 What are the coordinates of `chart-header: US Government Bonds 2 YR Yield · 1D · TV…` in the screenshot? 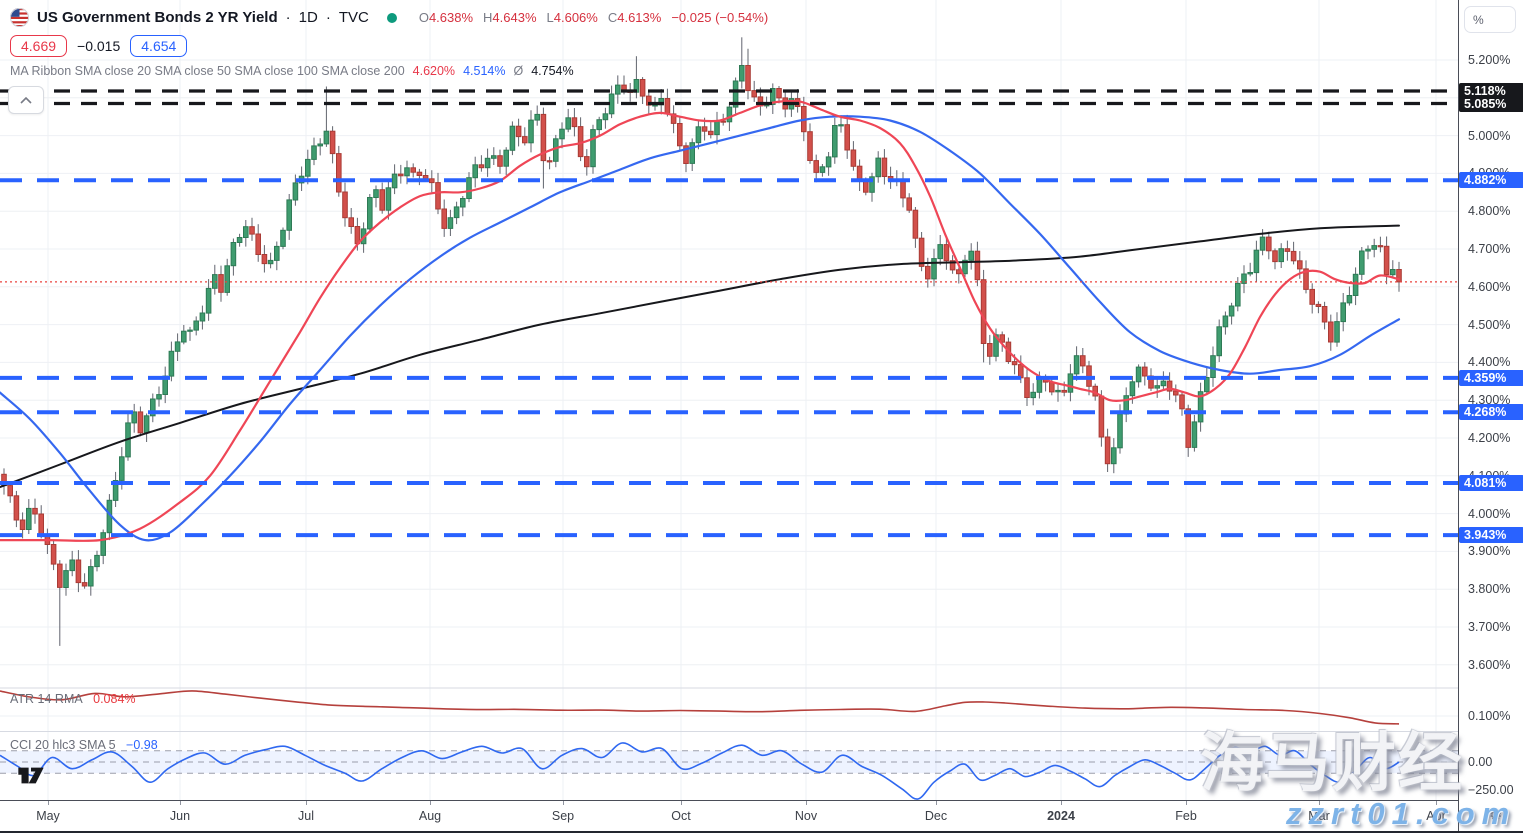 It's located at (389, 43).